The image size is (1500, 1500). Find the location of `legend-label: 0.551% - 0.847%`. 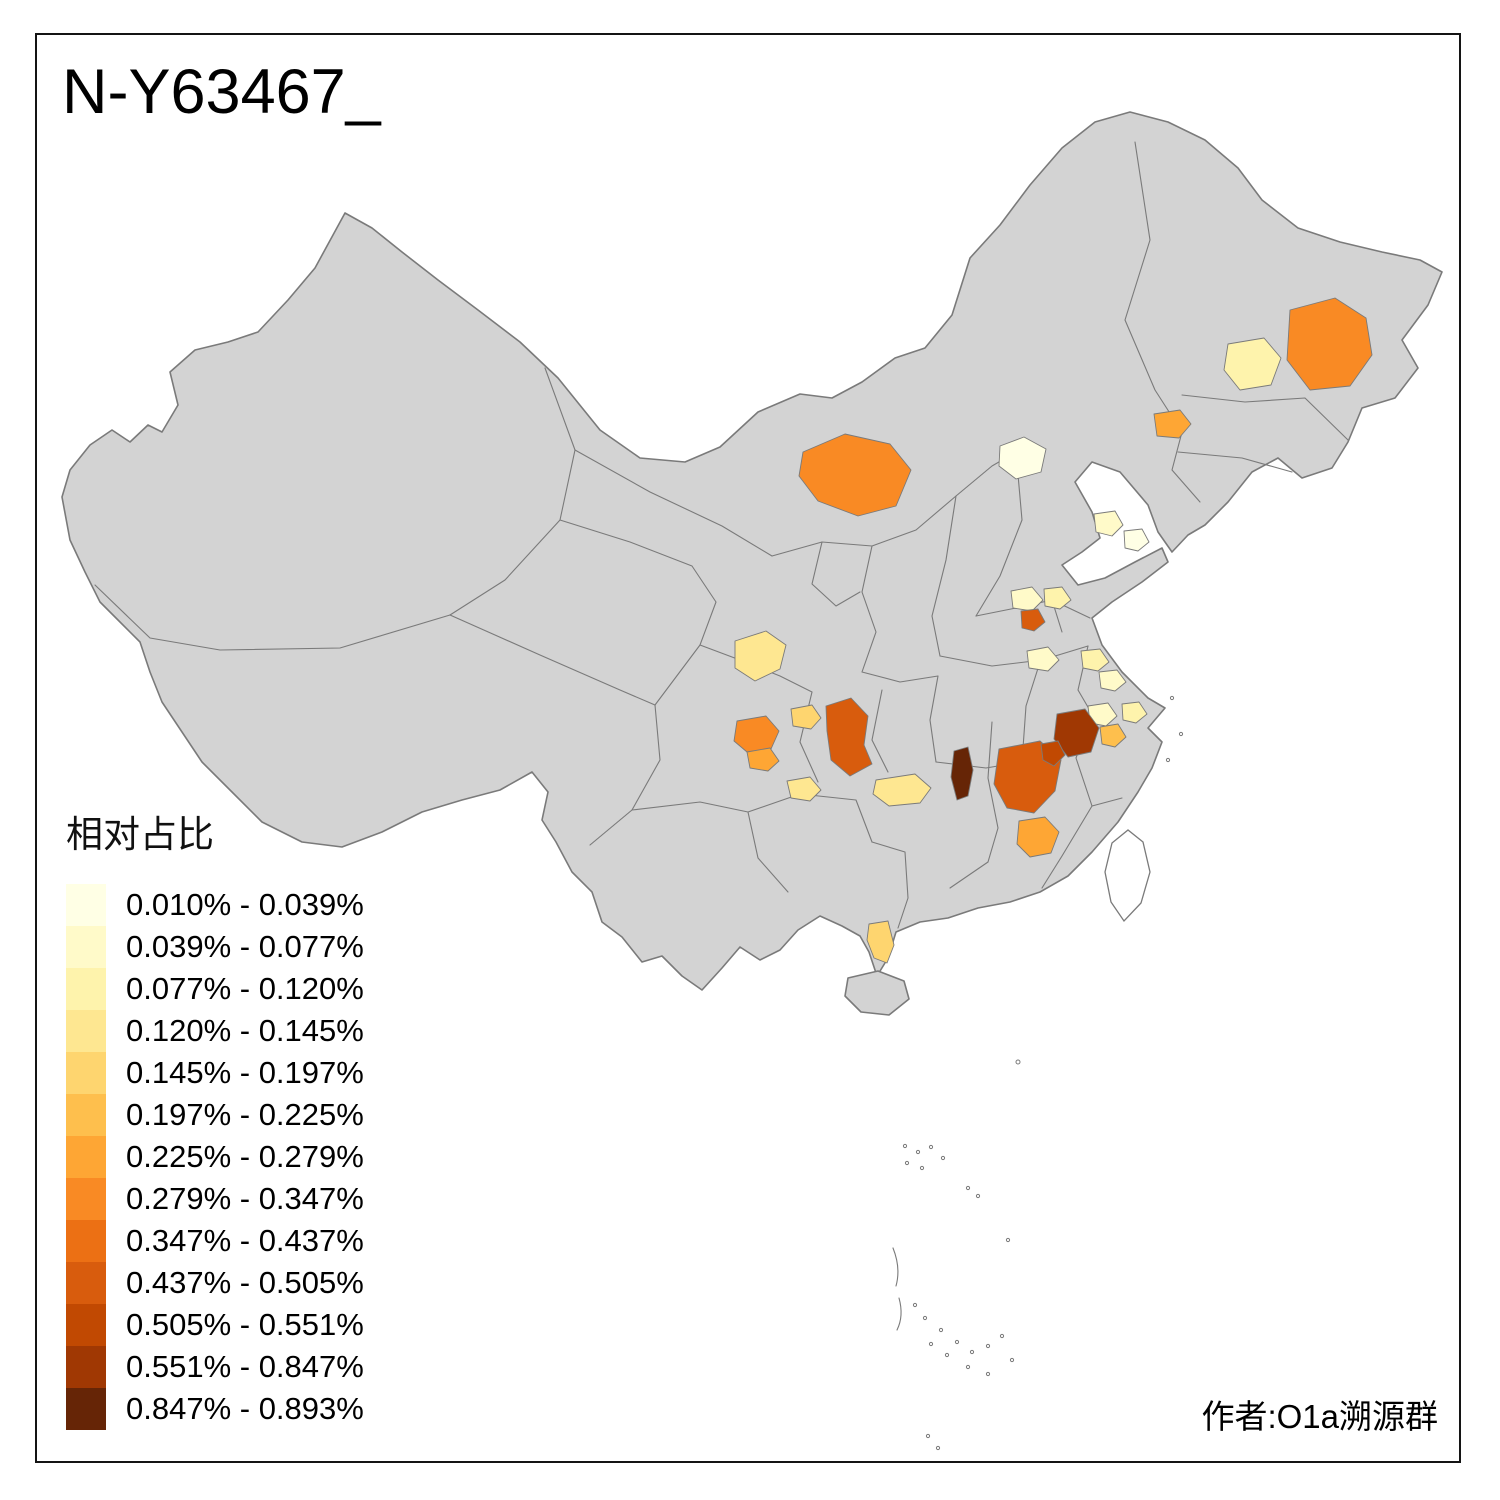

legend-label: 0.551% - 0.847% is located at coordinates (245, 1366).